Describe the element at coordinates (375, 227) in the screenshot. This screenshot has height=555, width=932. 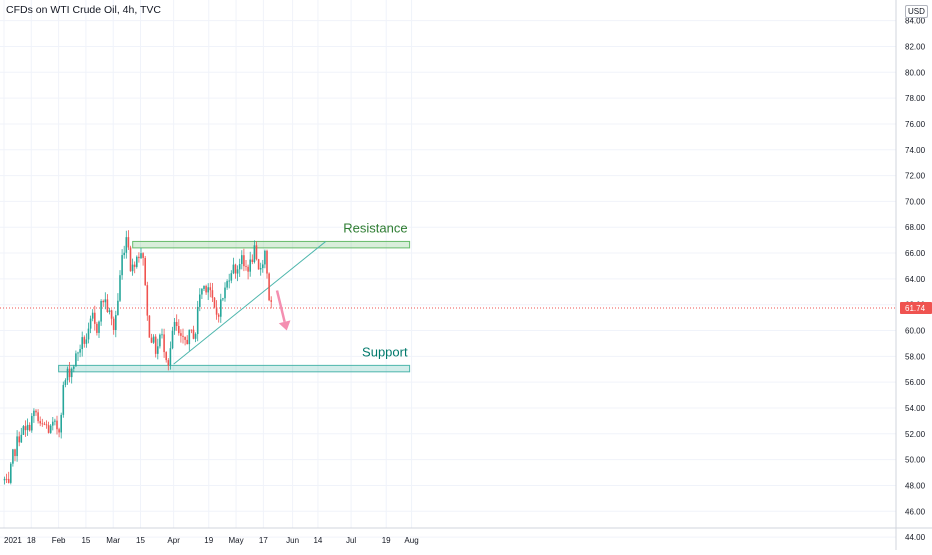
I see `resistance-zone-label: Resistance` at that location.